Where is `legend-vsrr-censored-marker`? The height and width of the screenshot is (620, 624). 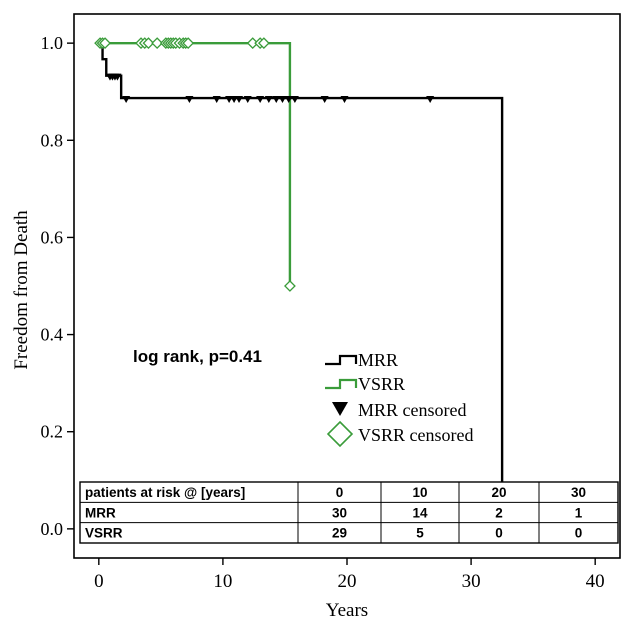
legend-vsrr-censored-marker is located at coordinates (340, 434).